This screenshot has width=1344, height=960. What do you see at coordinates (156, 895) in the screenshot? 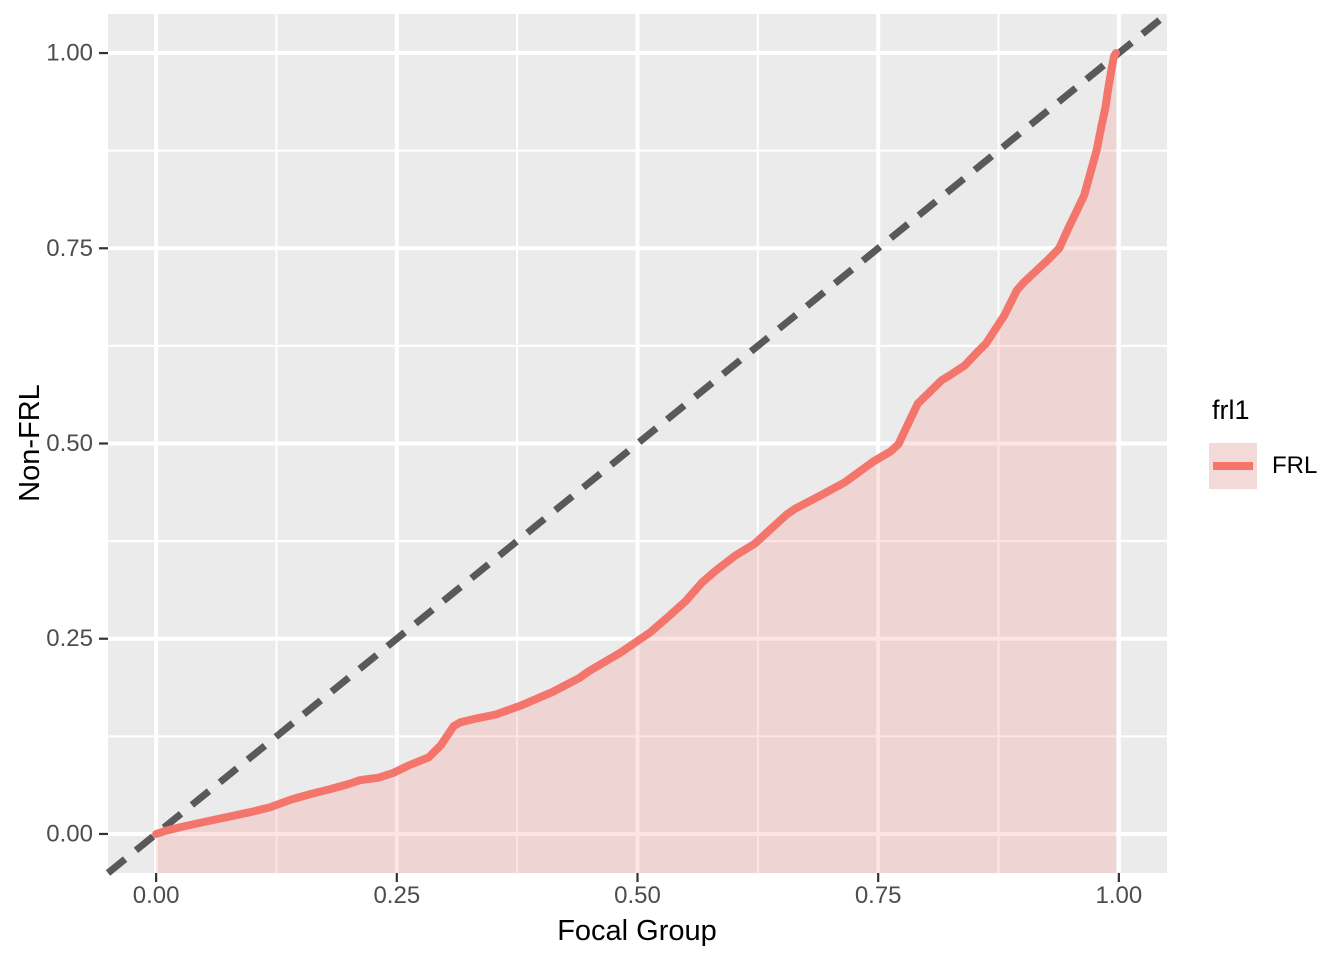
I see `x-tick-label: 0.00` at bounding box center [156, 895].